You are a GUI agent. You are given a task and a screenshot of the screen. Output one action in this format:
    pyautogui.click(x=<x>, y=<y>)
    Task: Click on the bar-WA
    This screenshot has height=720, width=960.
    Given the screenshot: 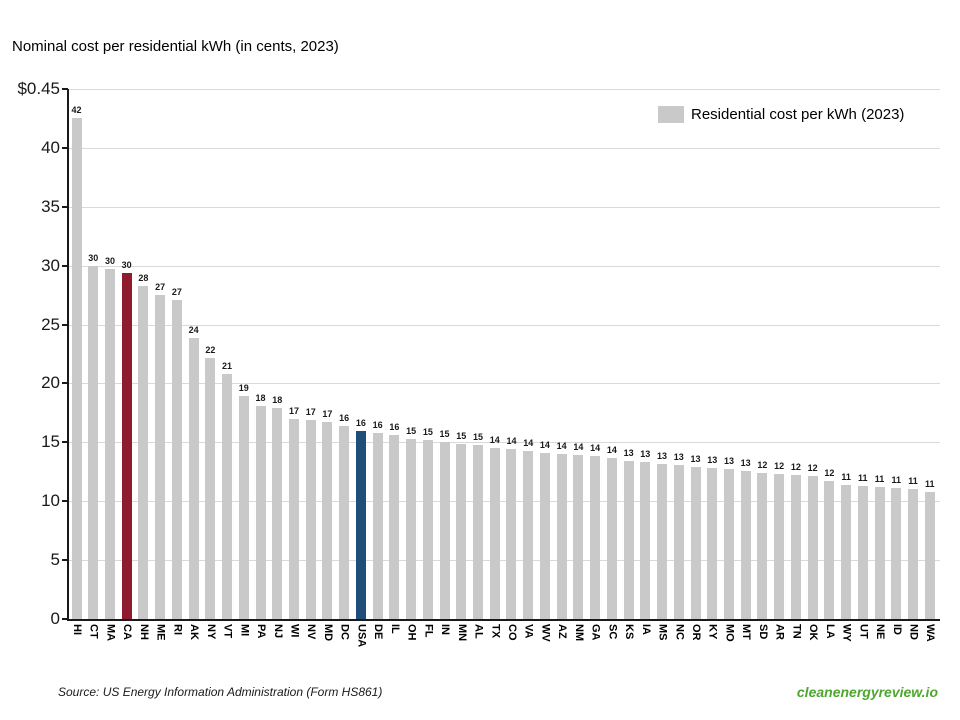 What is the action you would take?
    pyautogui.click(x=929, y=555)
    